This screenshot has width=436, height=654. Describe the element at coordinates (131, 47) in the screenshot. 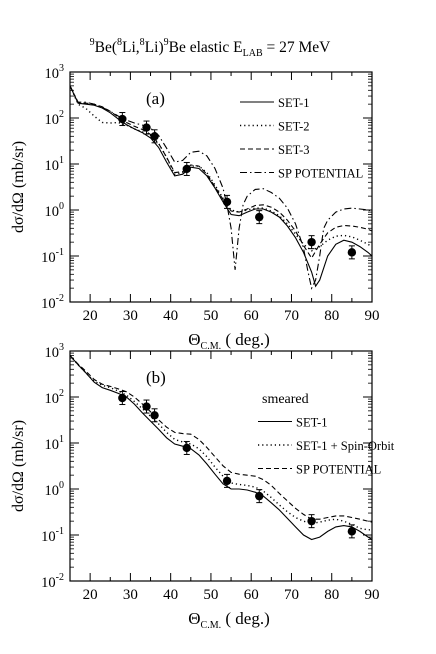

I see `title-part-2: Li,` at that location.